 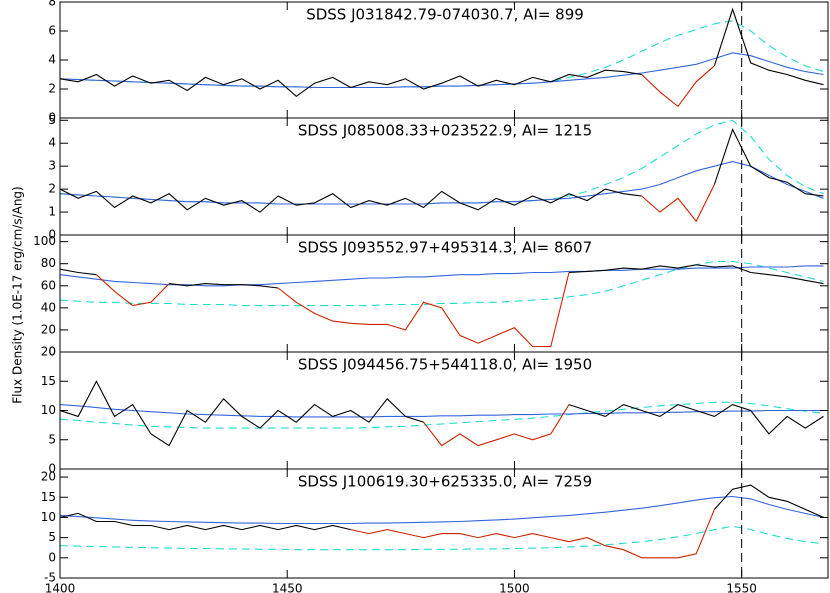 What do you see at coordinates (52, 166) in the screenshot?
I see `y-tick-label: 3` at bounding box center [52, 166].